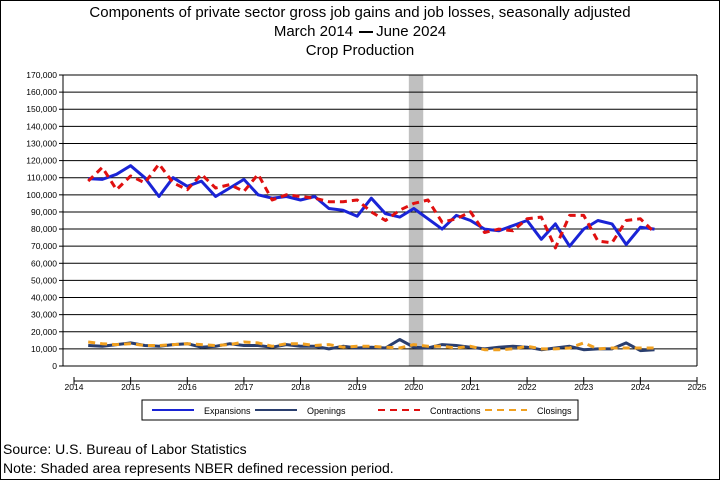 The image size is (720, 480). Describe the element at coordinates (44, 349) in the screenshot. I see `y-tick-label: 10,000` at that location.